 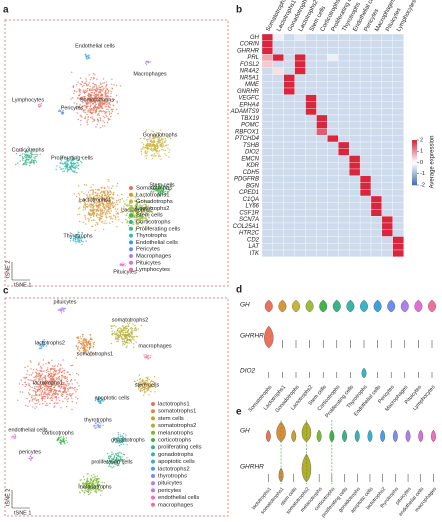 What do you see at coordinates (252, 153) in the screenshot?
I see `row-label: DIO2` at bounding box center [252, 153].